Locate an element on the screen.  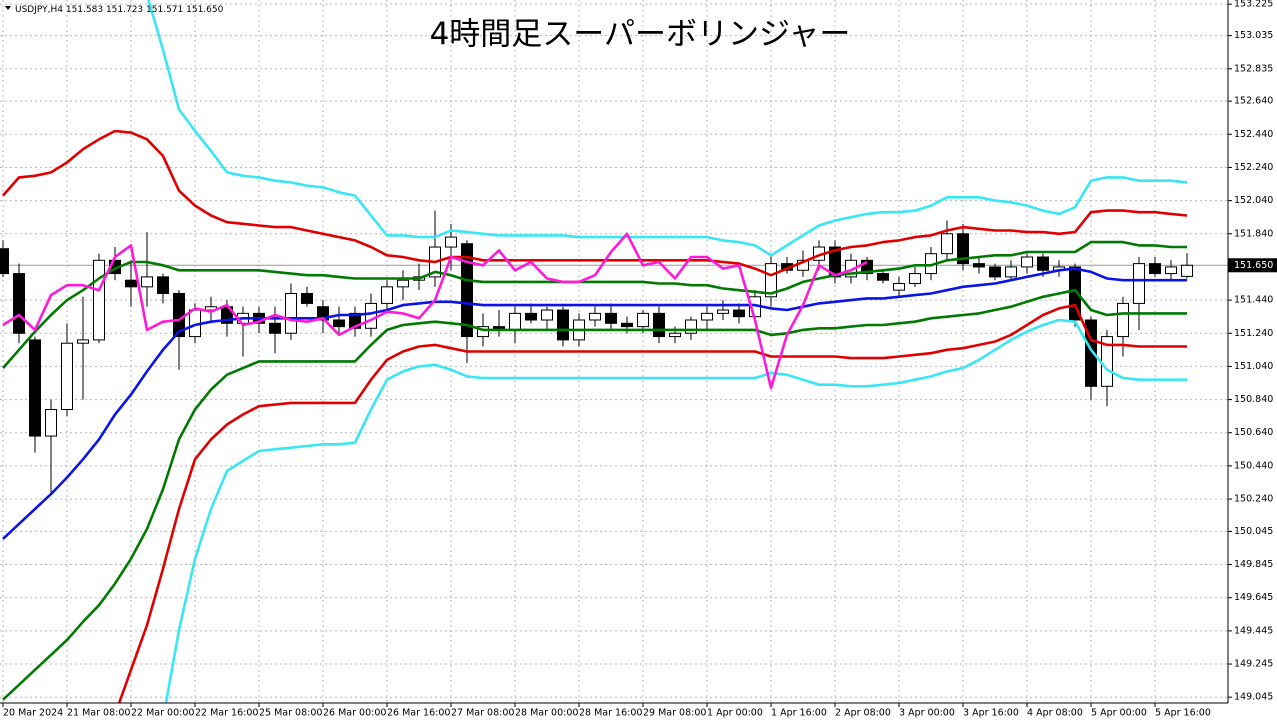
x-tick-label: 20 Mar 2024 is located at coordinates (33, 713).